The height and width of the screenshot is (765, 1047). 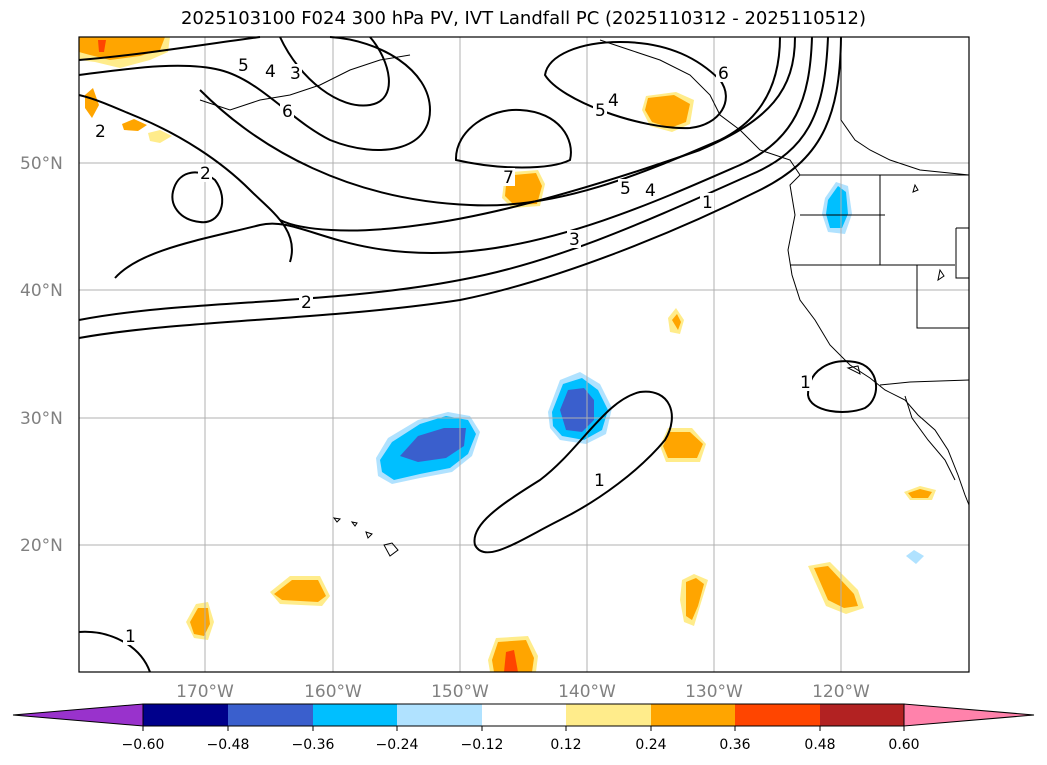 I want to click on lat-label: 40°N, so click(x=41, y=291).